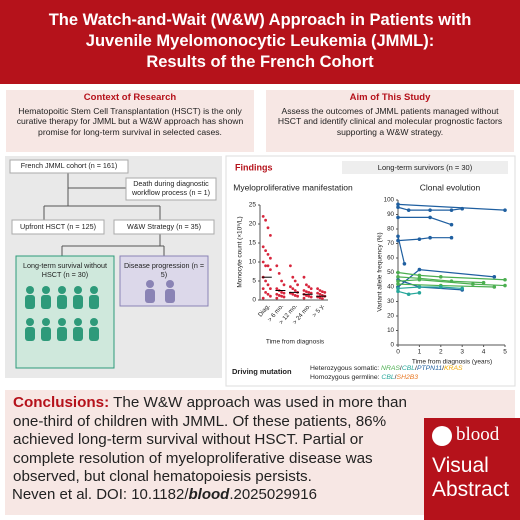 This screenshot has width=520, height=520. Describe the element at coordinates (442, 436) in the screenshot. I see `logo-icon` at that location.